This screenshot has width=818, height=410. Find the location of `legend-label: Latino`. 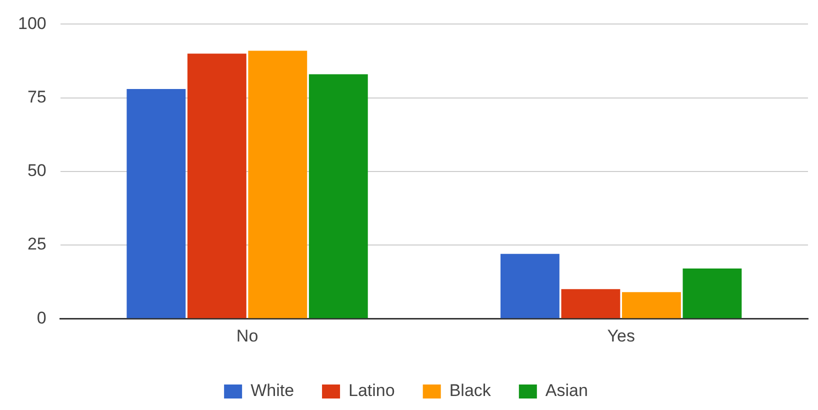

legend-label: Latino is located at coordinates (371, 390).